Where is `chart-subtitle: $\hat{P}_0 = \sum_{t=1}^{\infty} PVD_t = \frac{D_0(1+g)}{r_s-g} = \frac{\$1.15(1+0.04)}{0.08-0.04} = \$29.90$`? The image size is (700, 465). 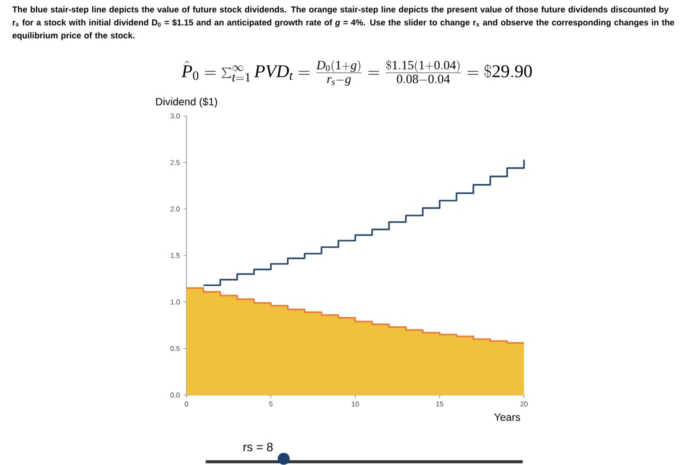 chart-subtitle: $\hat{P}_0 = \sum_{t=1}^{\infty} PVD_t = \frac{D_0(1+g)}{r_s-g} = \frac{\$1.15(1+0.04)}{0.08-0.04} = \$29.90$ is located at coordinates (356, 73).